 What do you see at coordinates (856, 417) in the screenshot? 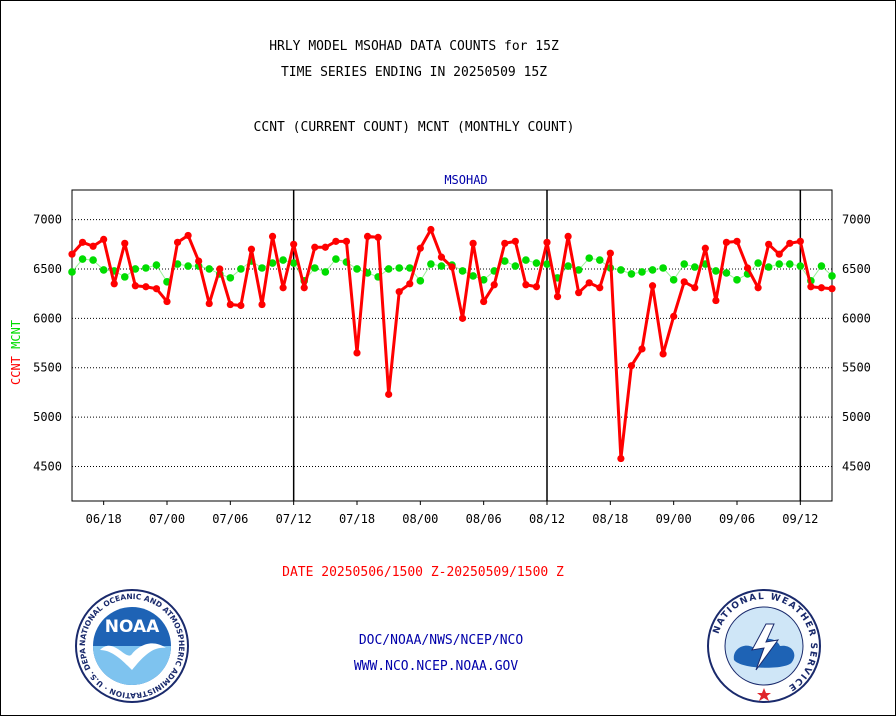
I see `y-tick-label-right: 5000` at bounding box center [856, 417].